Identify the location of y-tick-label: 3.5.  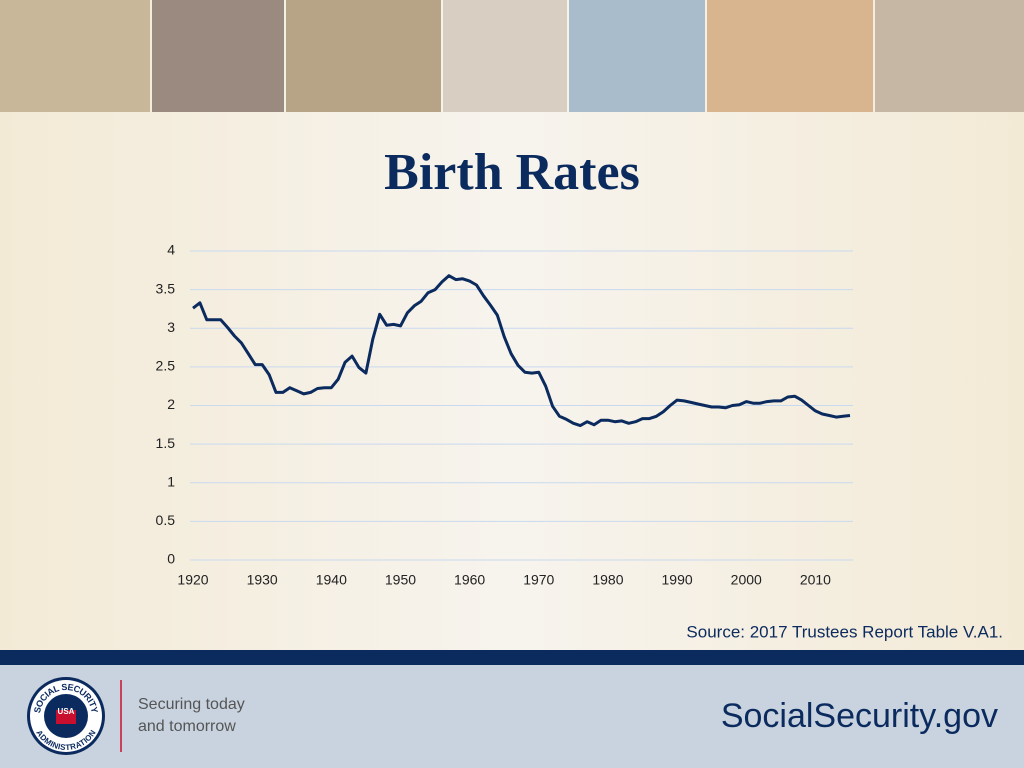
(166, 288).